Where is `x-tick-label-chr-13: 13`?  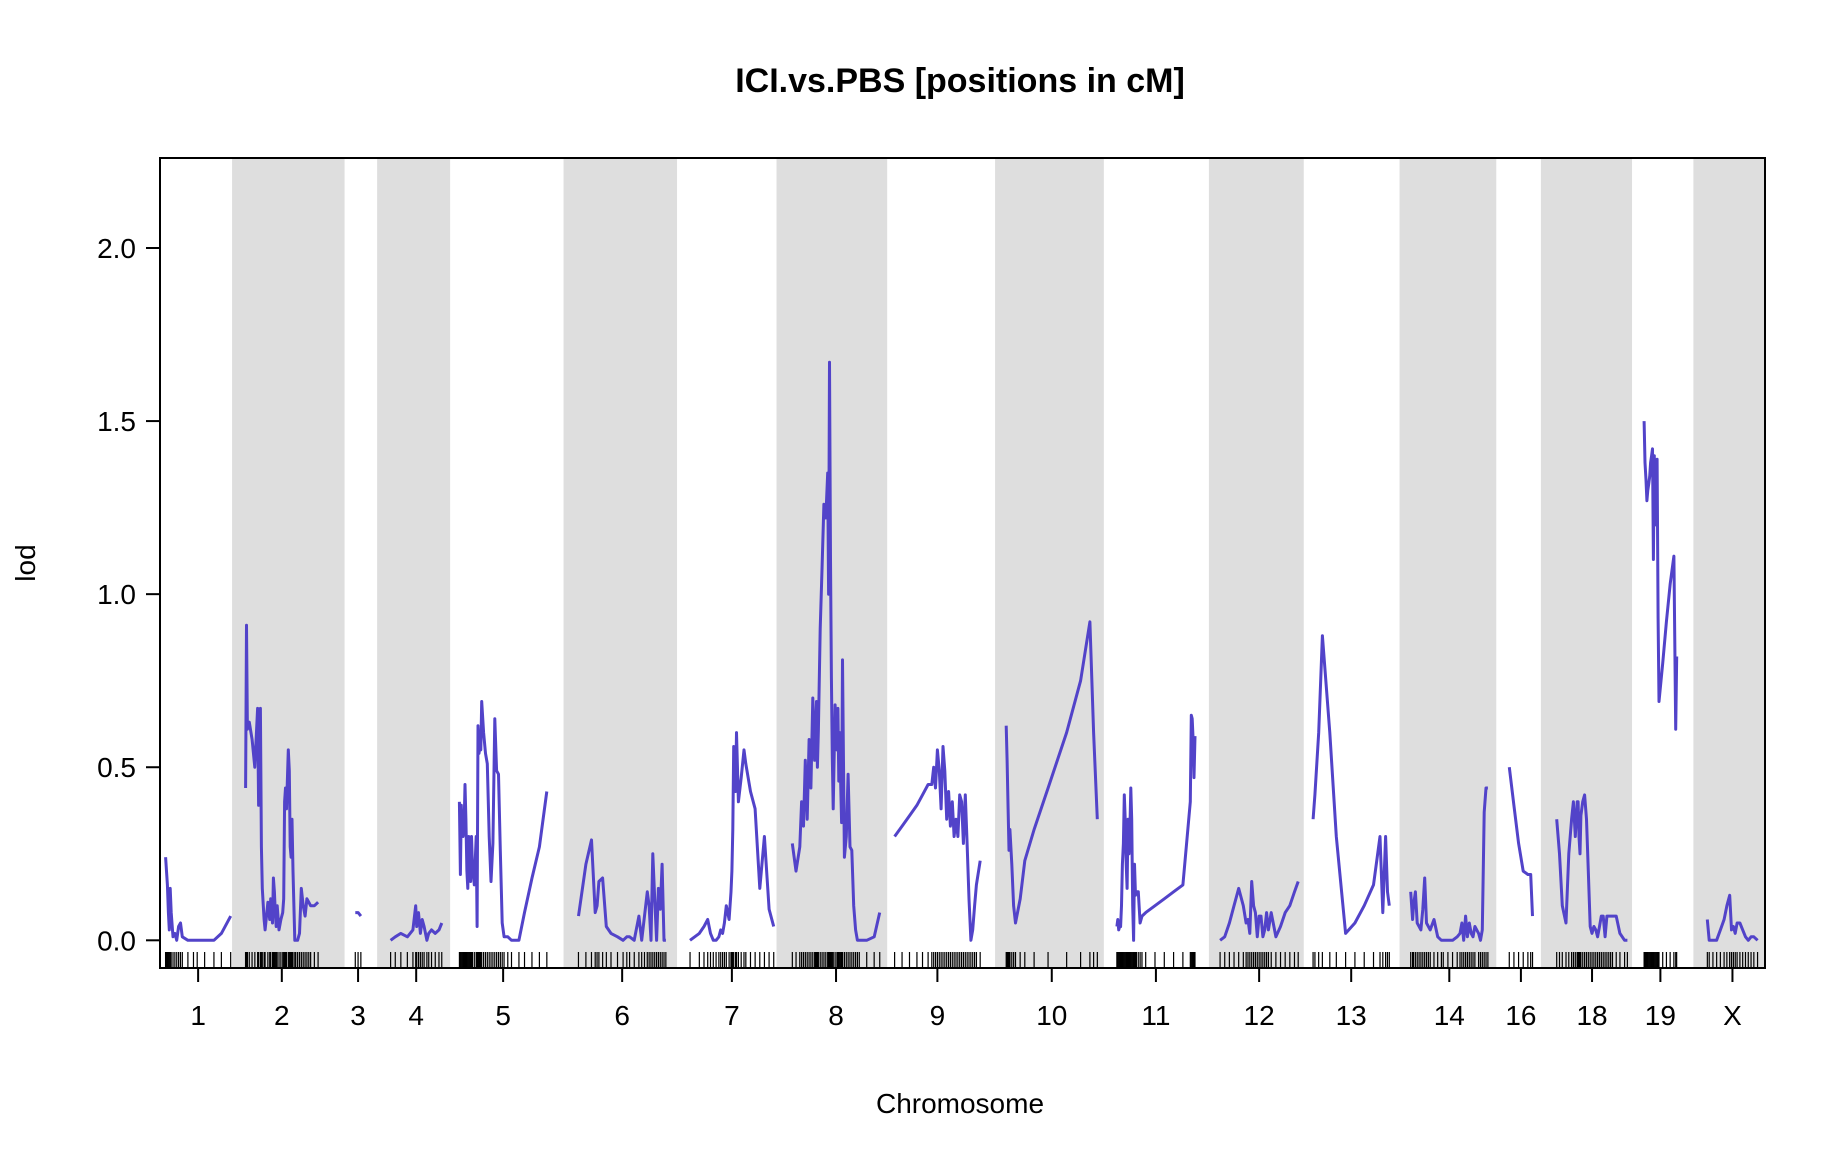 x-tick-label-chr-13: 13 is located at coordinates (1351, 1015).